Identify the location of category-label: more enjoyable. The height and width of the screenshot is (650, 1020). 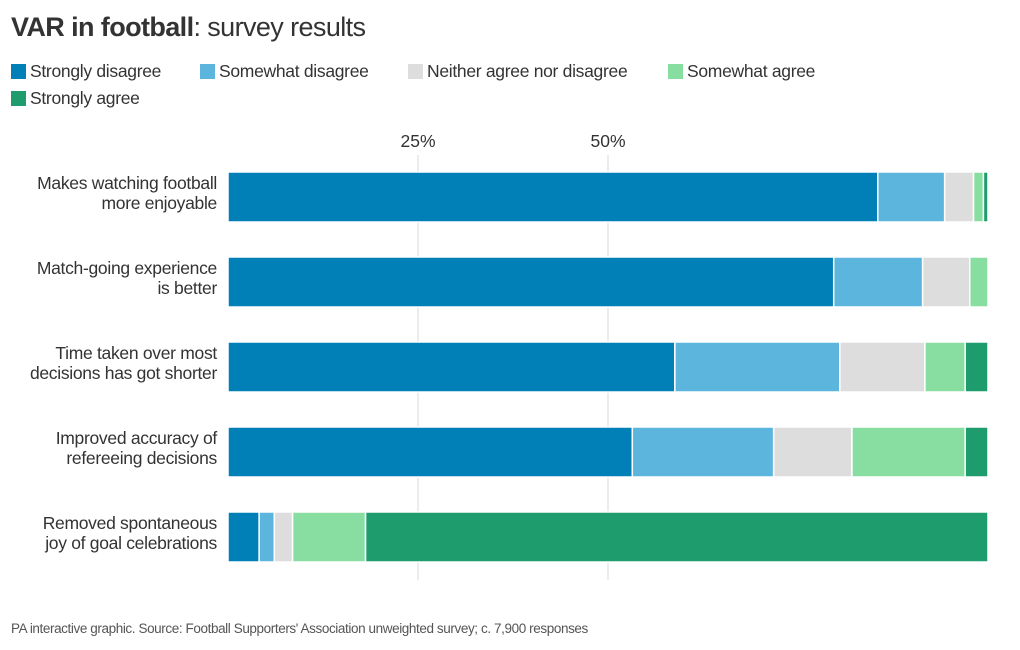
(159, 203).